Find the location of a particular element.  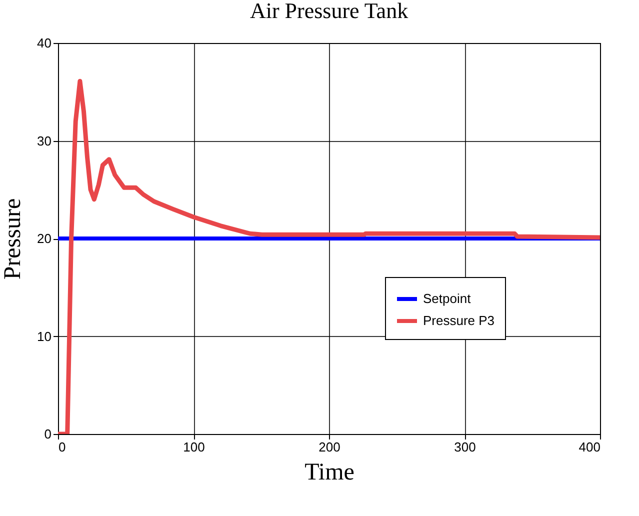

legend-label: Setpoint is located at coordinates (447, 298).